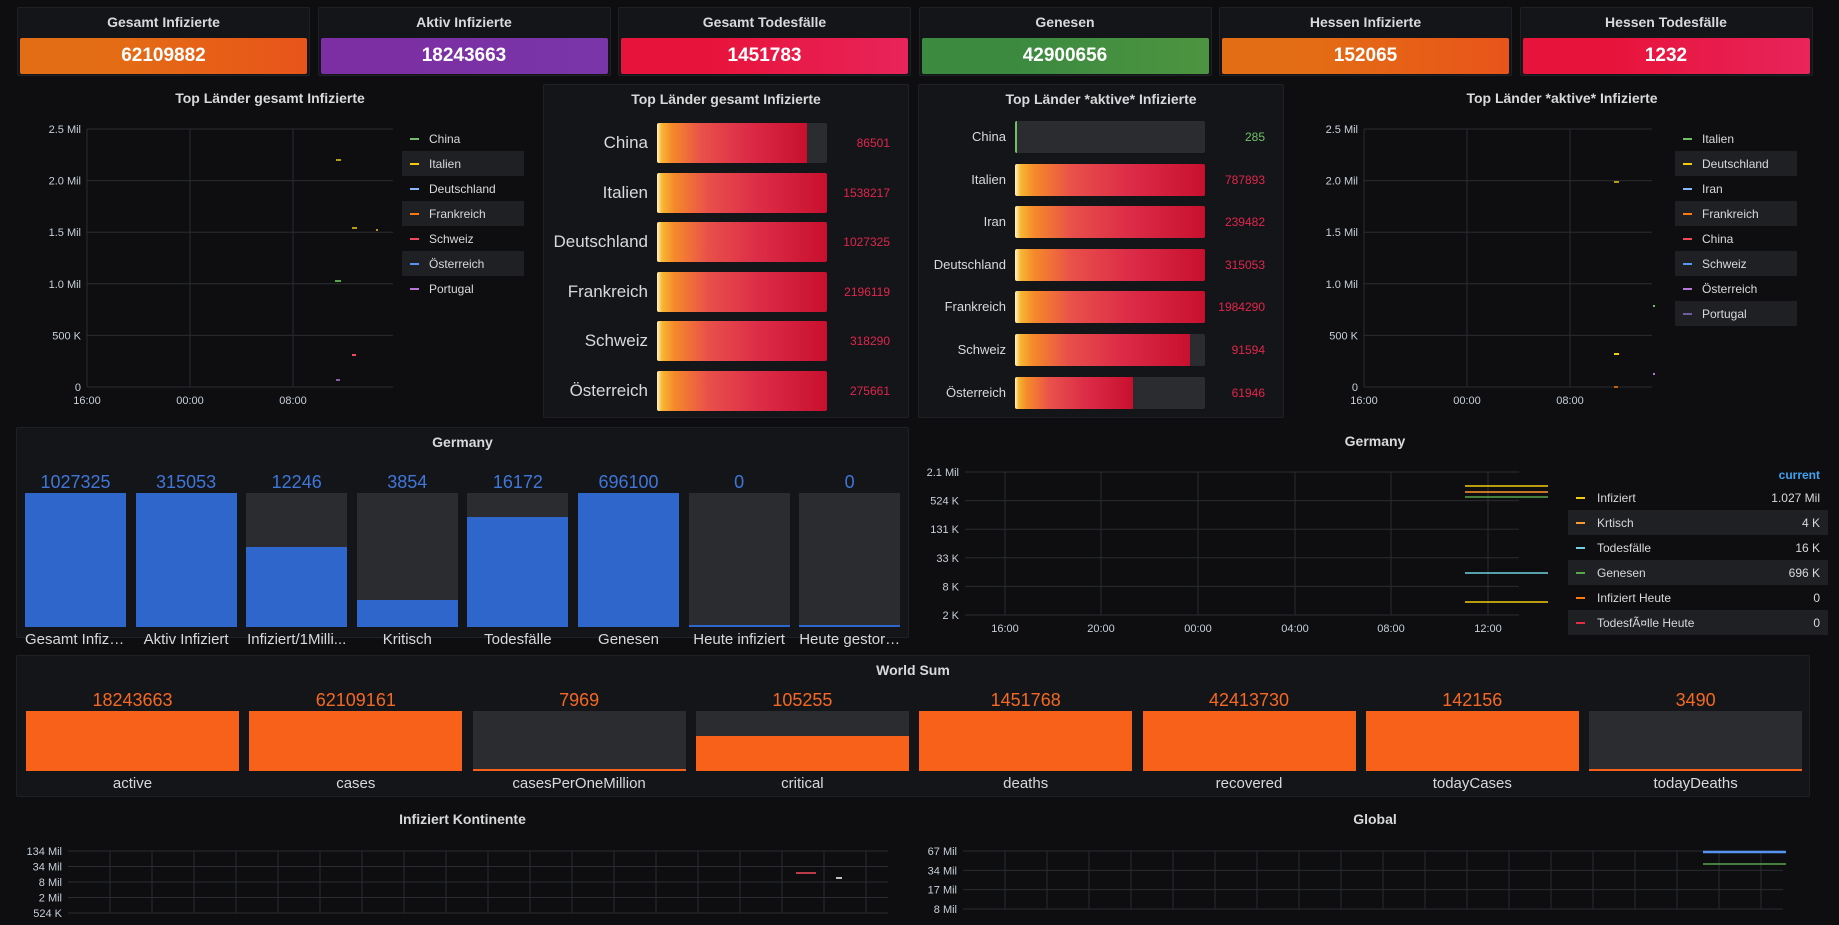 Image resolution: width=1839 pixels, height=925 pixels. Describe the element at coordinates (943, 473) in the screenshot. I see `y-tick-label: 2.1 Mil` at that location.